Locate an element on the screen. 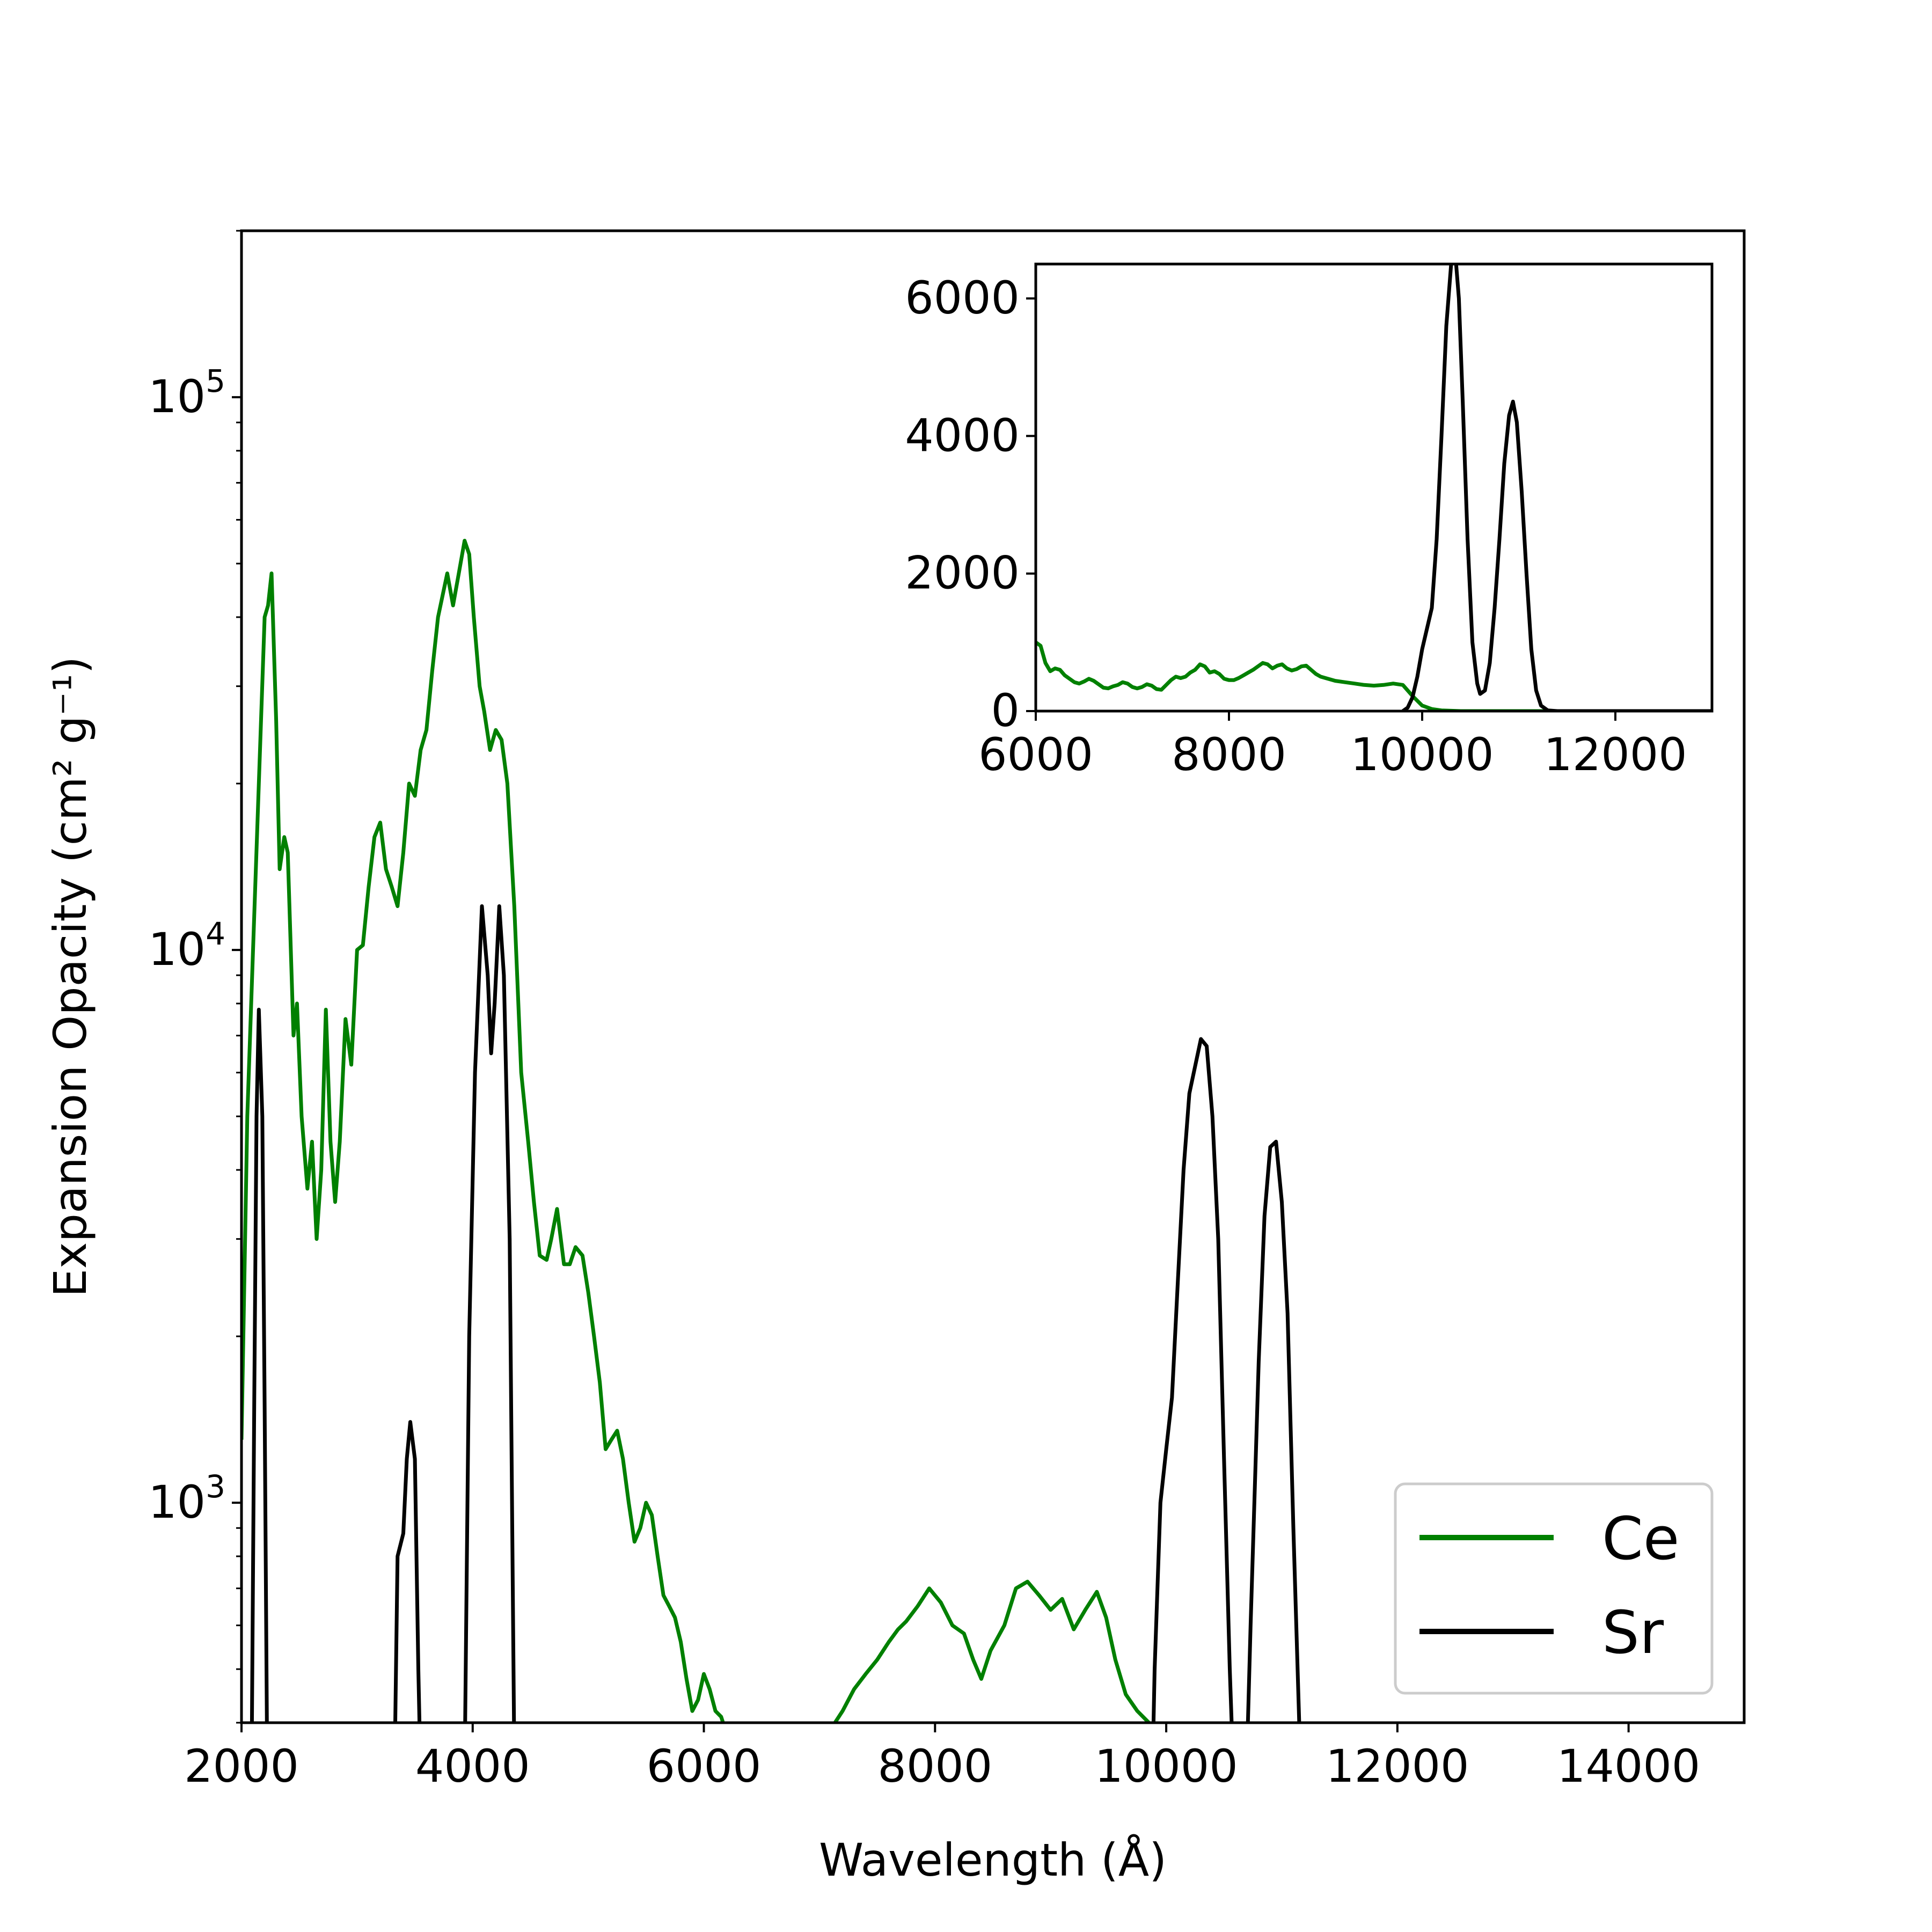 This screenshot has height=1932, width=1932. inset-x-tick-label: 8000 is located at coordinates (1229, 754).